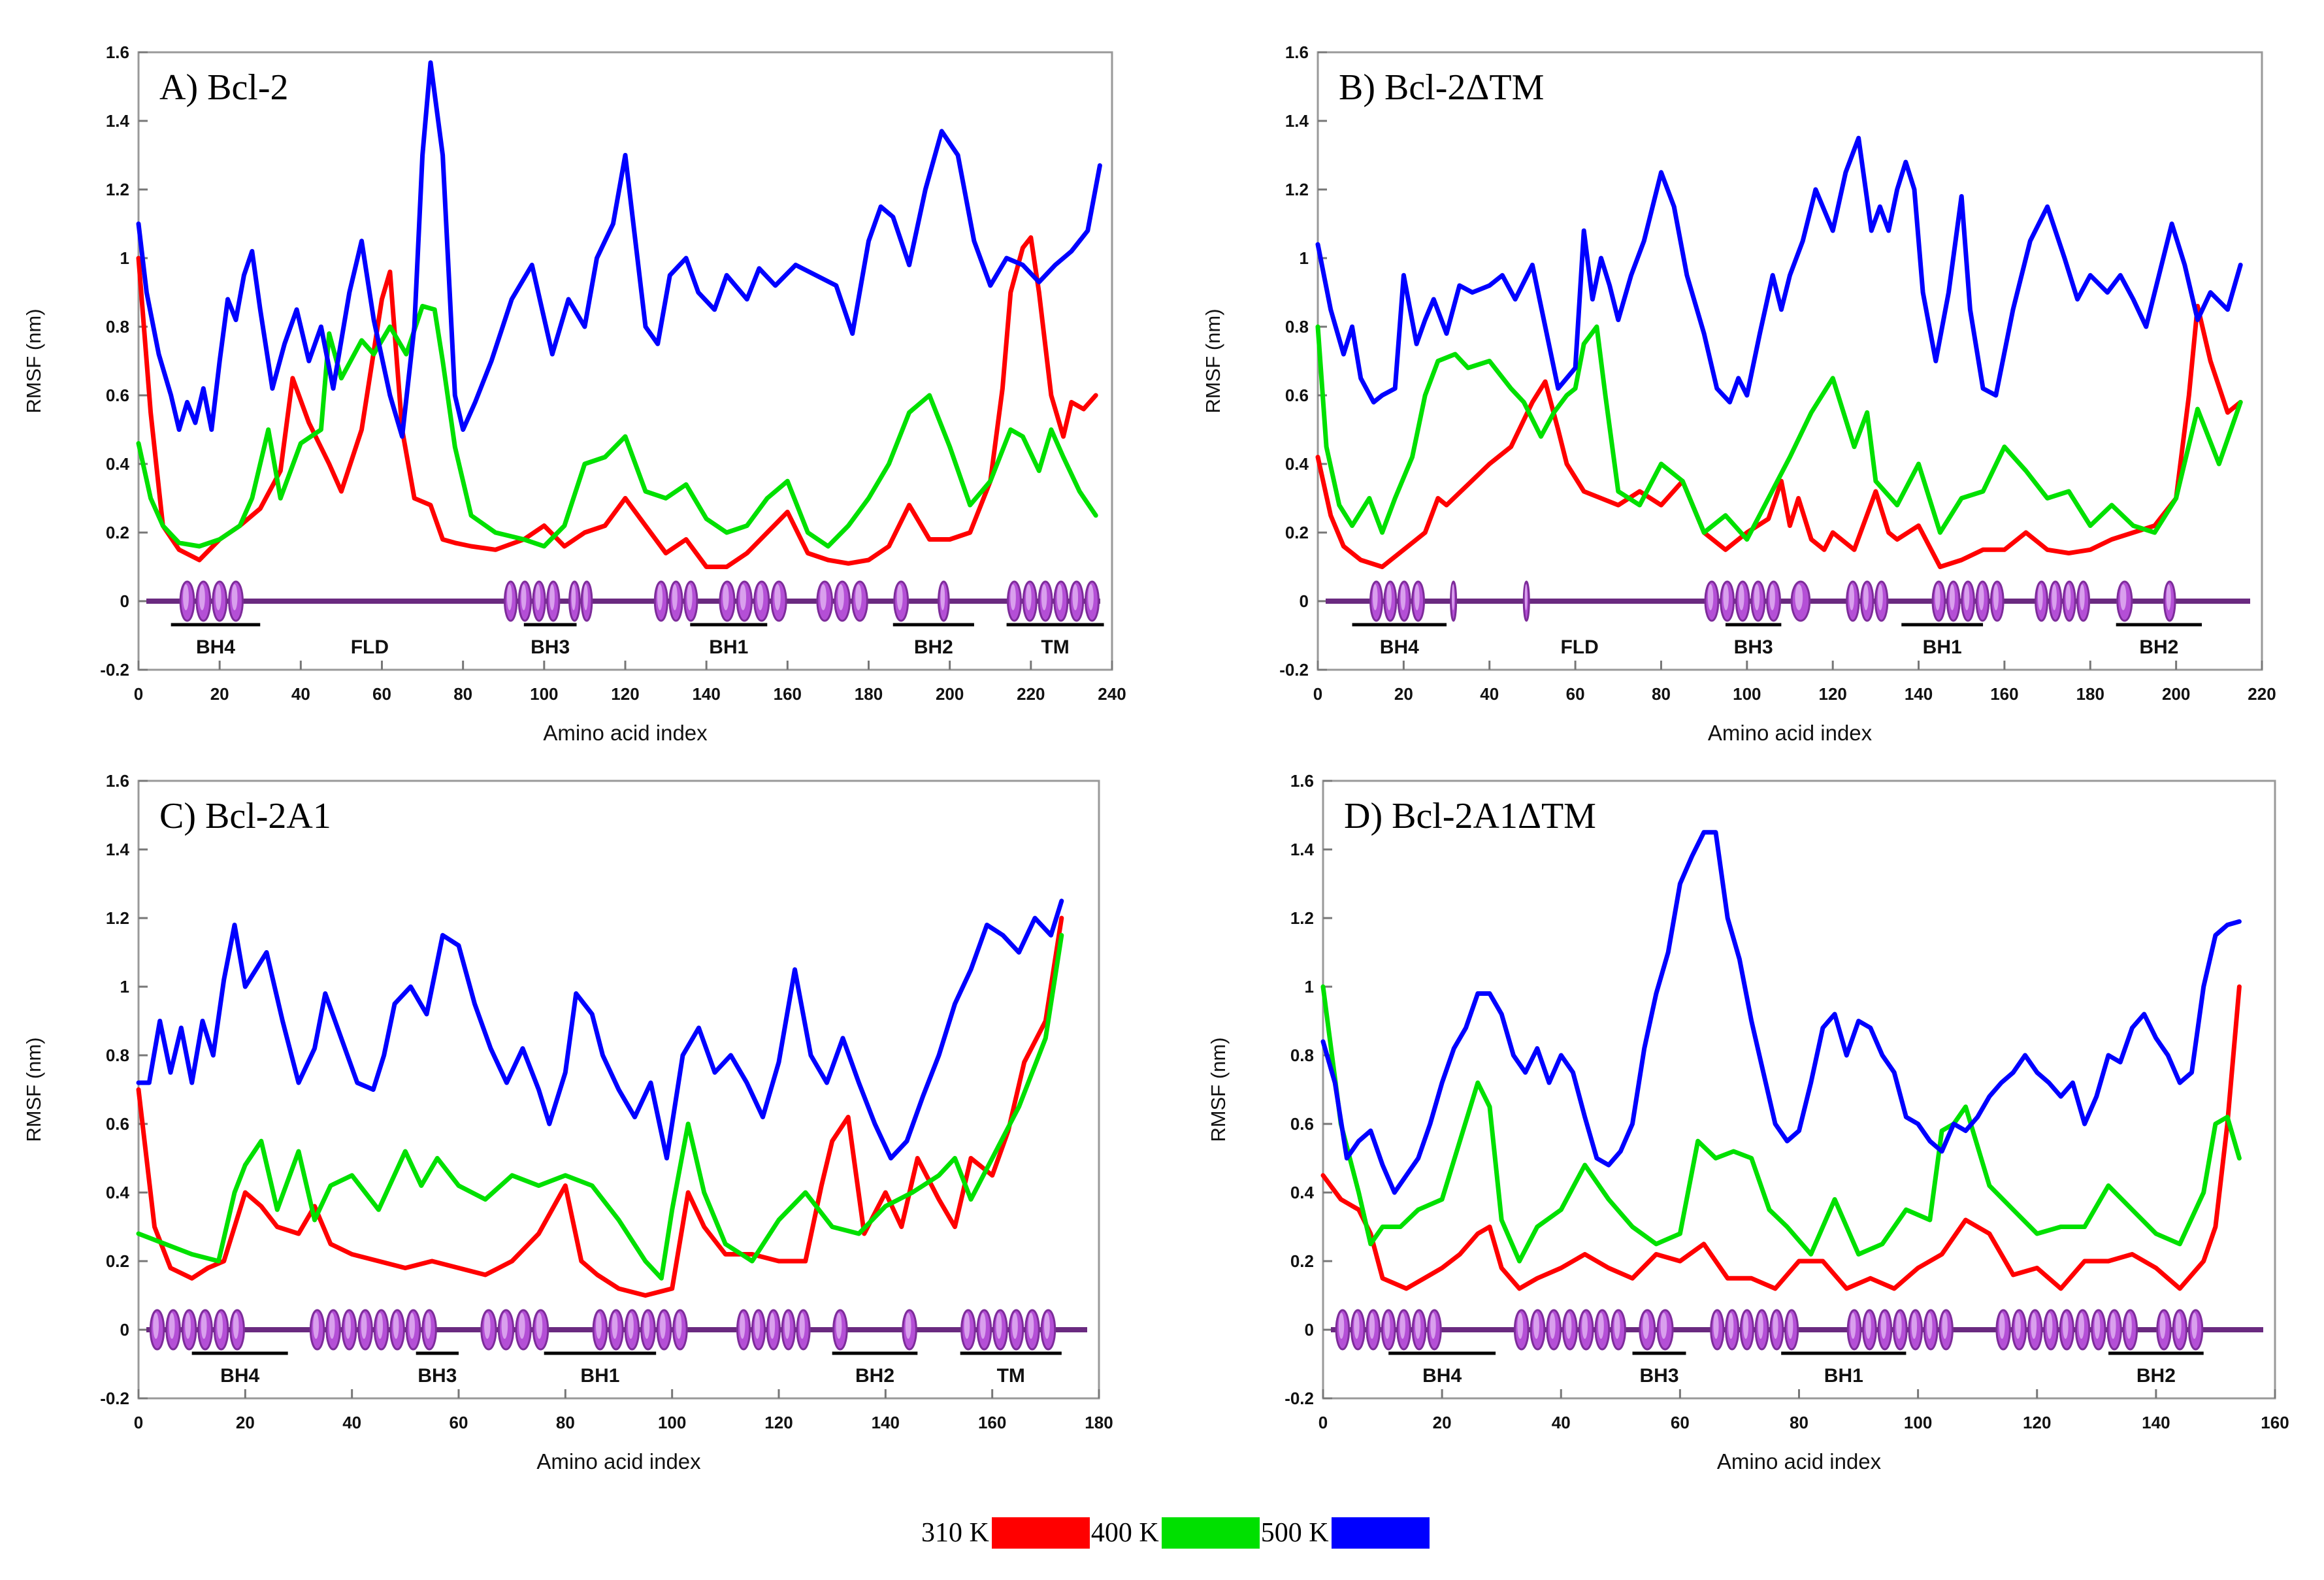 Image resolution: width=2324 pixels, height=1580 pixels. I want to click on panel-2-xtick-label: 60, so click(1575, 694).